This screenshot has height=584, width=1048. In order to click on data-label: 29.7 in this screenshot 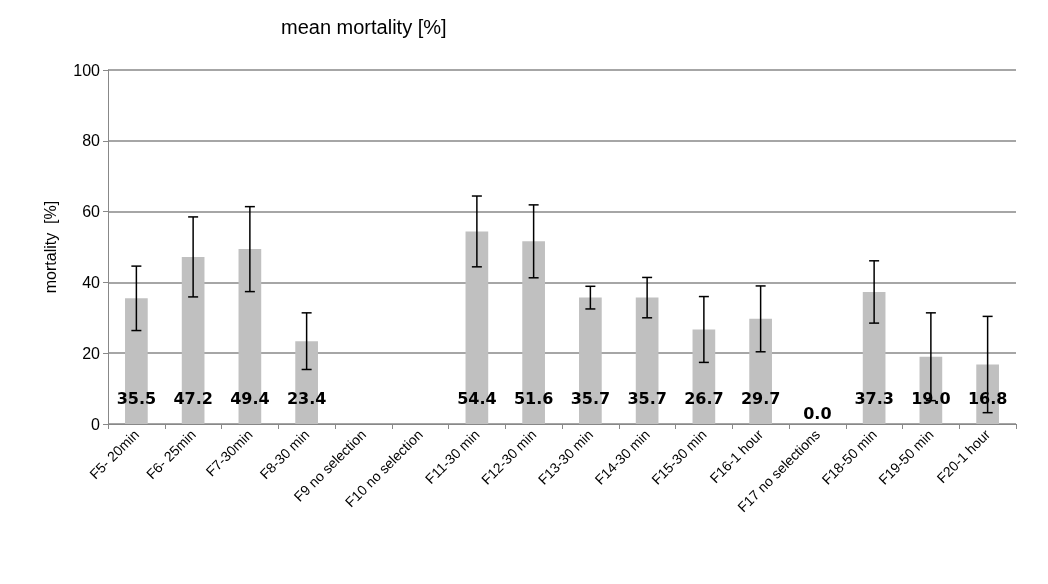, I will do `click(760, 398)`.